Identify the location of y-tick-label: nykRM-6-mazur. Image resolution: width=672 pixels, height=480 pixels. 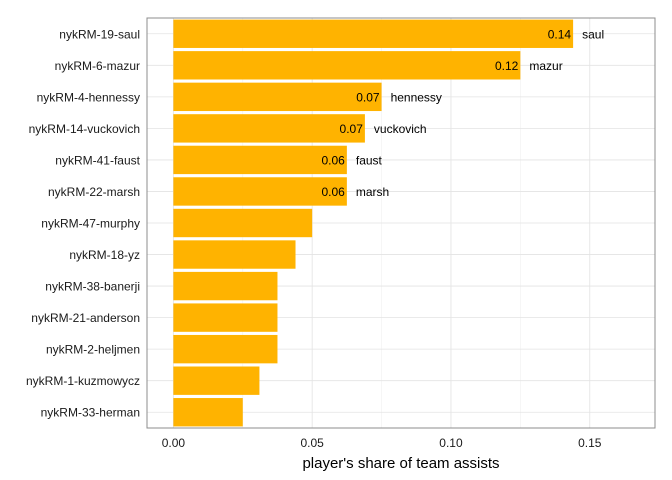
(97, 66).